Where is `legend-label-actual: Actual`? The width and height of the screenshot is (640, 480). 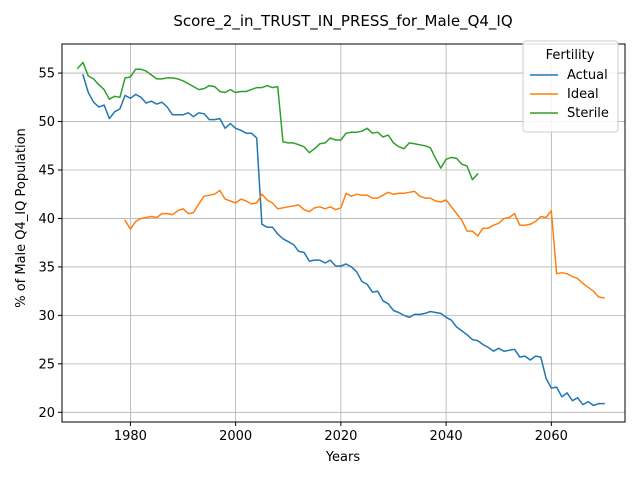 legend-label-actual: Actual is located at coordinates (587, 75).